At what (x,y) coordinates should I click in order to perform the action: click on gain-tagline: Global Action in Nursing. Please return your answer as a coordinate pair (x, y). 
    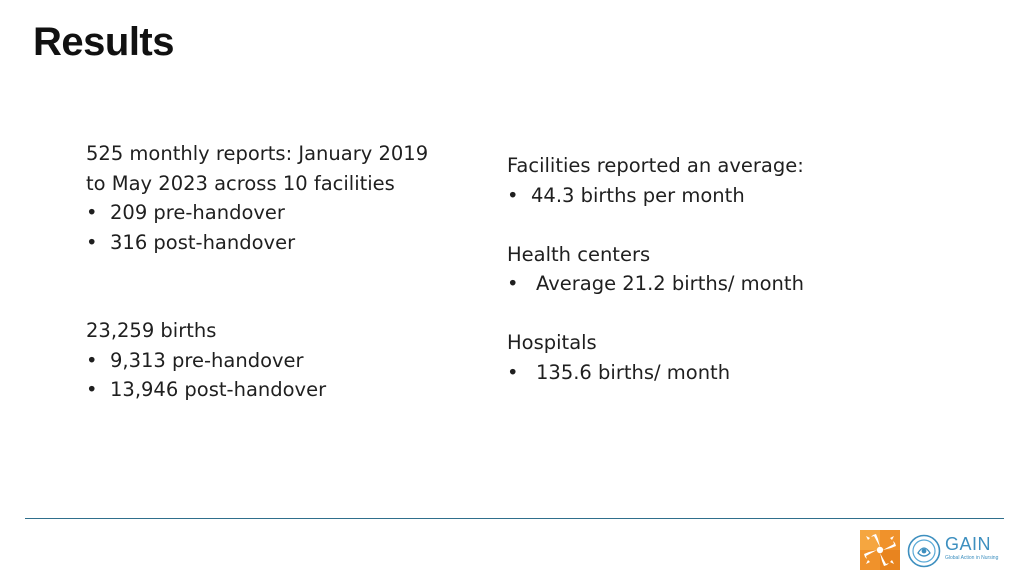
    Looking at the image, I should click on (972, 558).